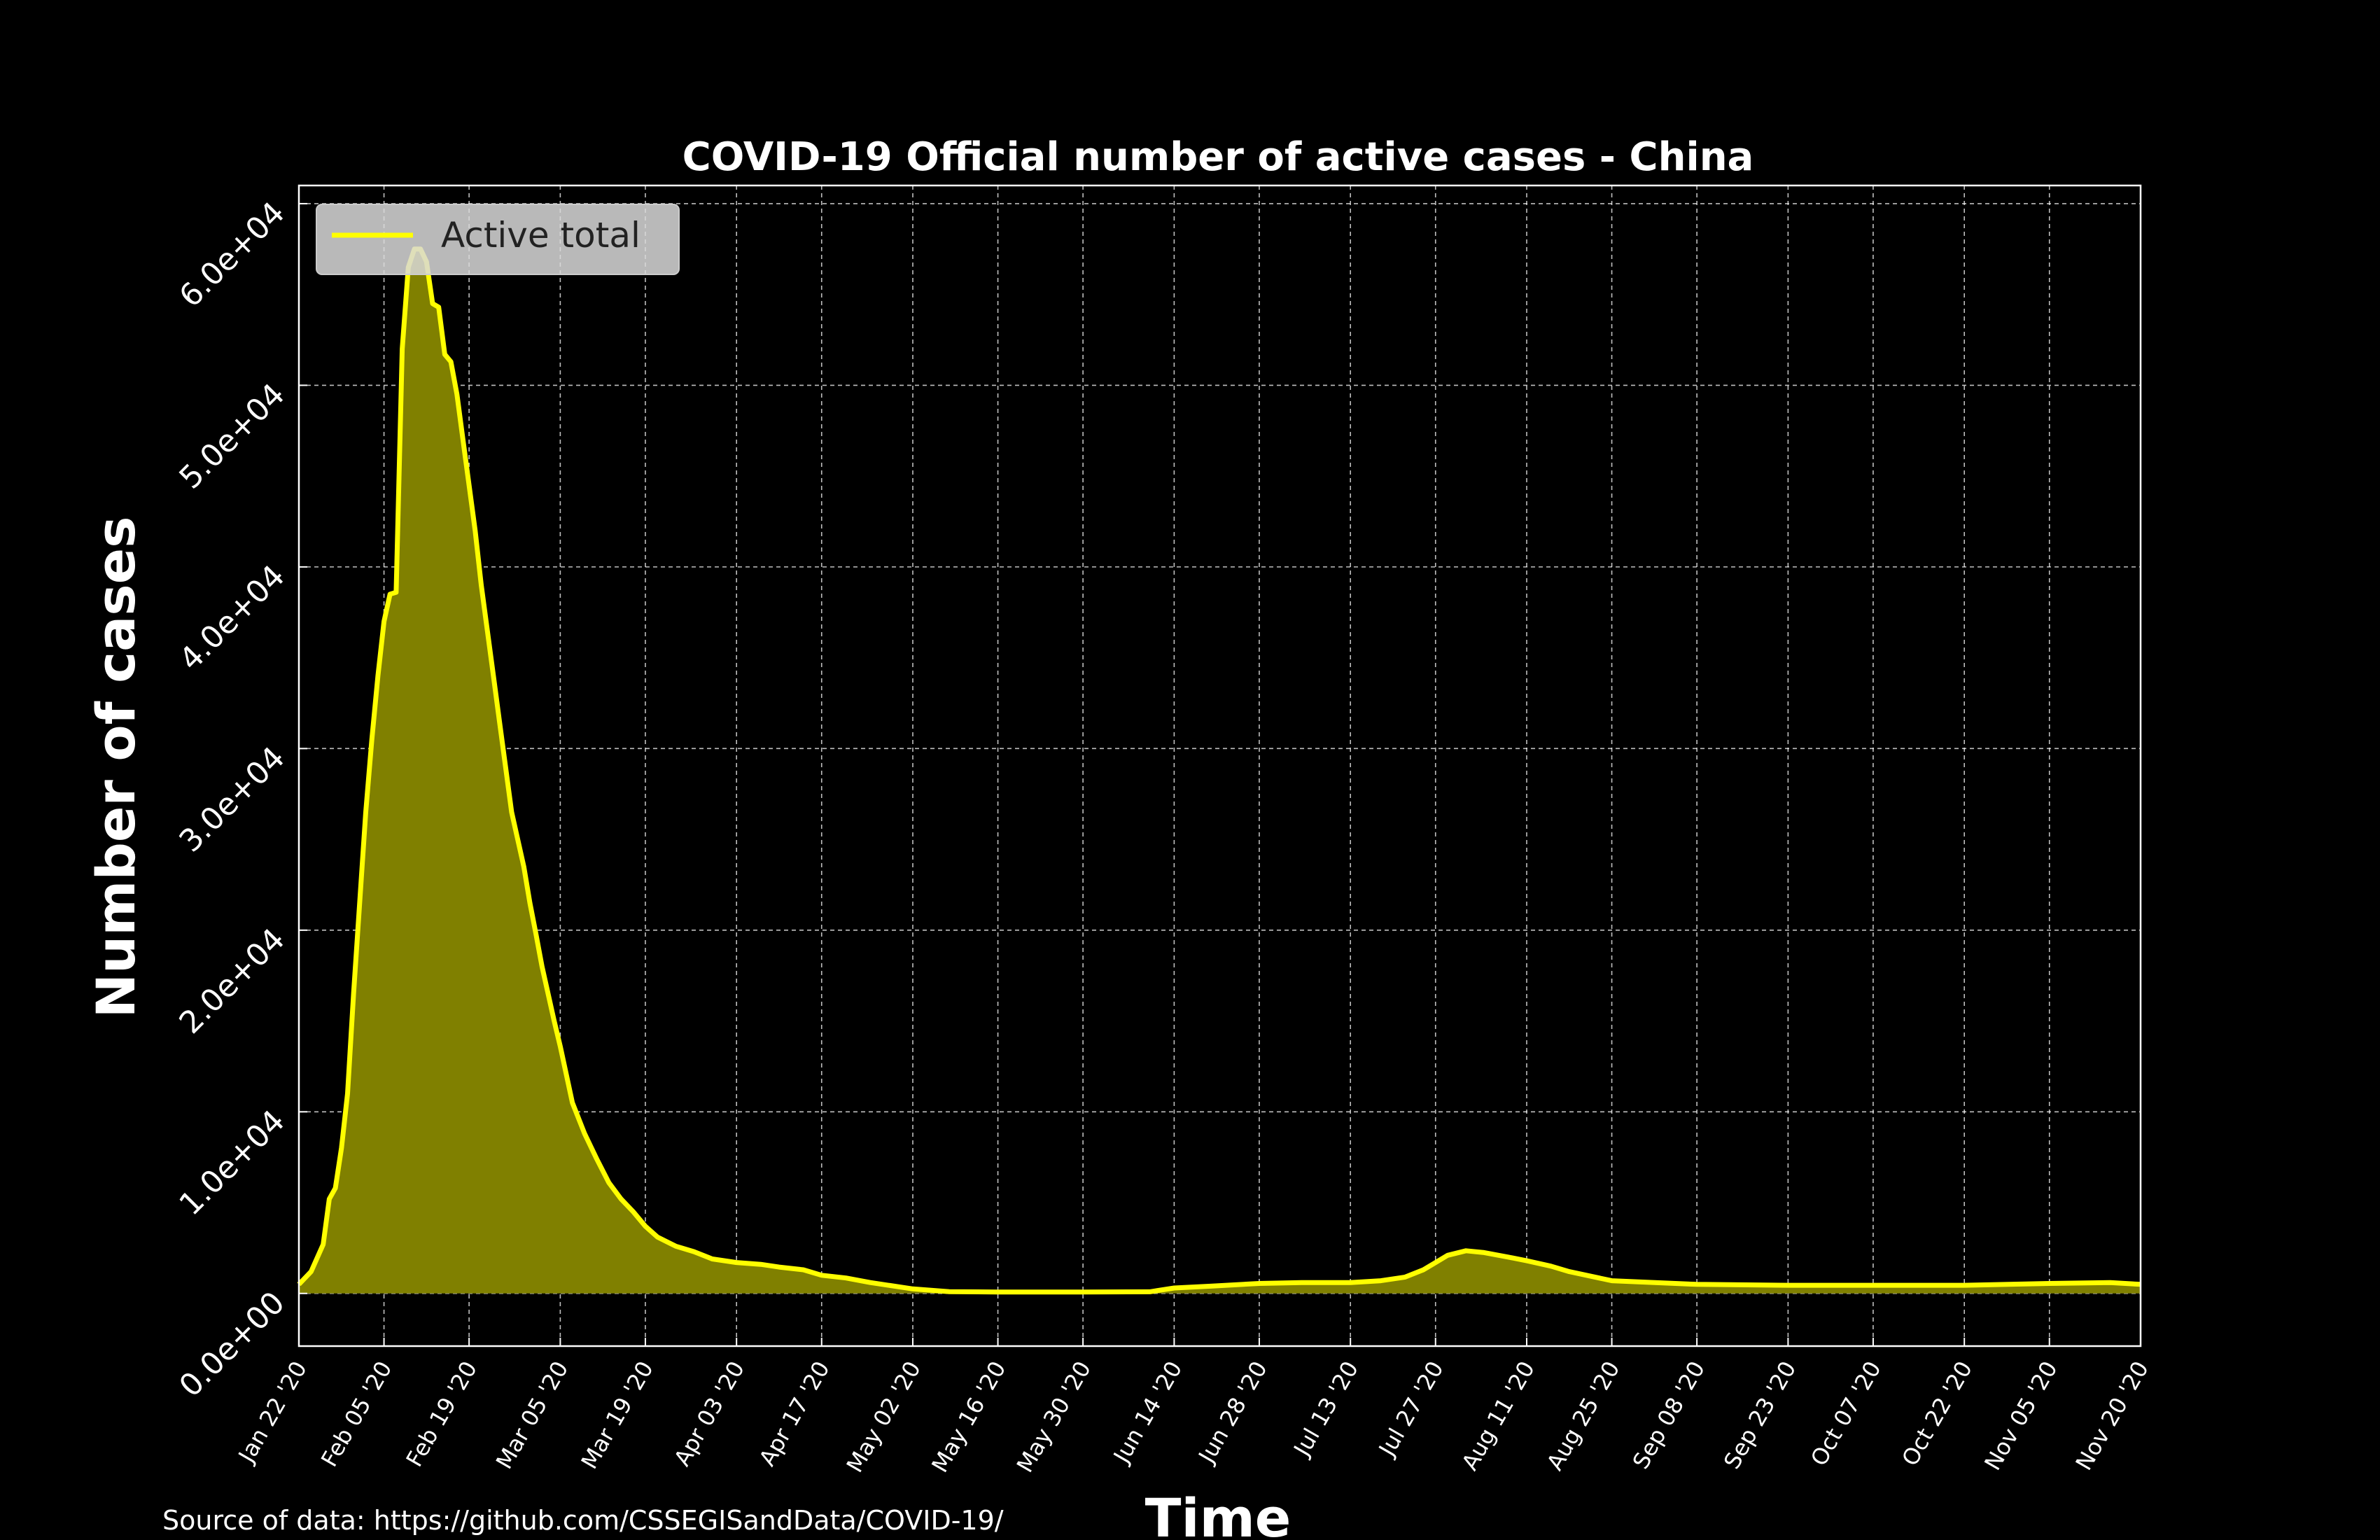 This screenshot has height=1540, width=2380. What do you see at coordinates (540, 235) in the screenshot?
I see `legend-label-active-total: Active total` at bounding box center [540, 235].